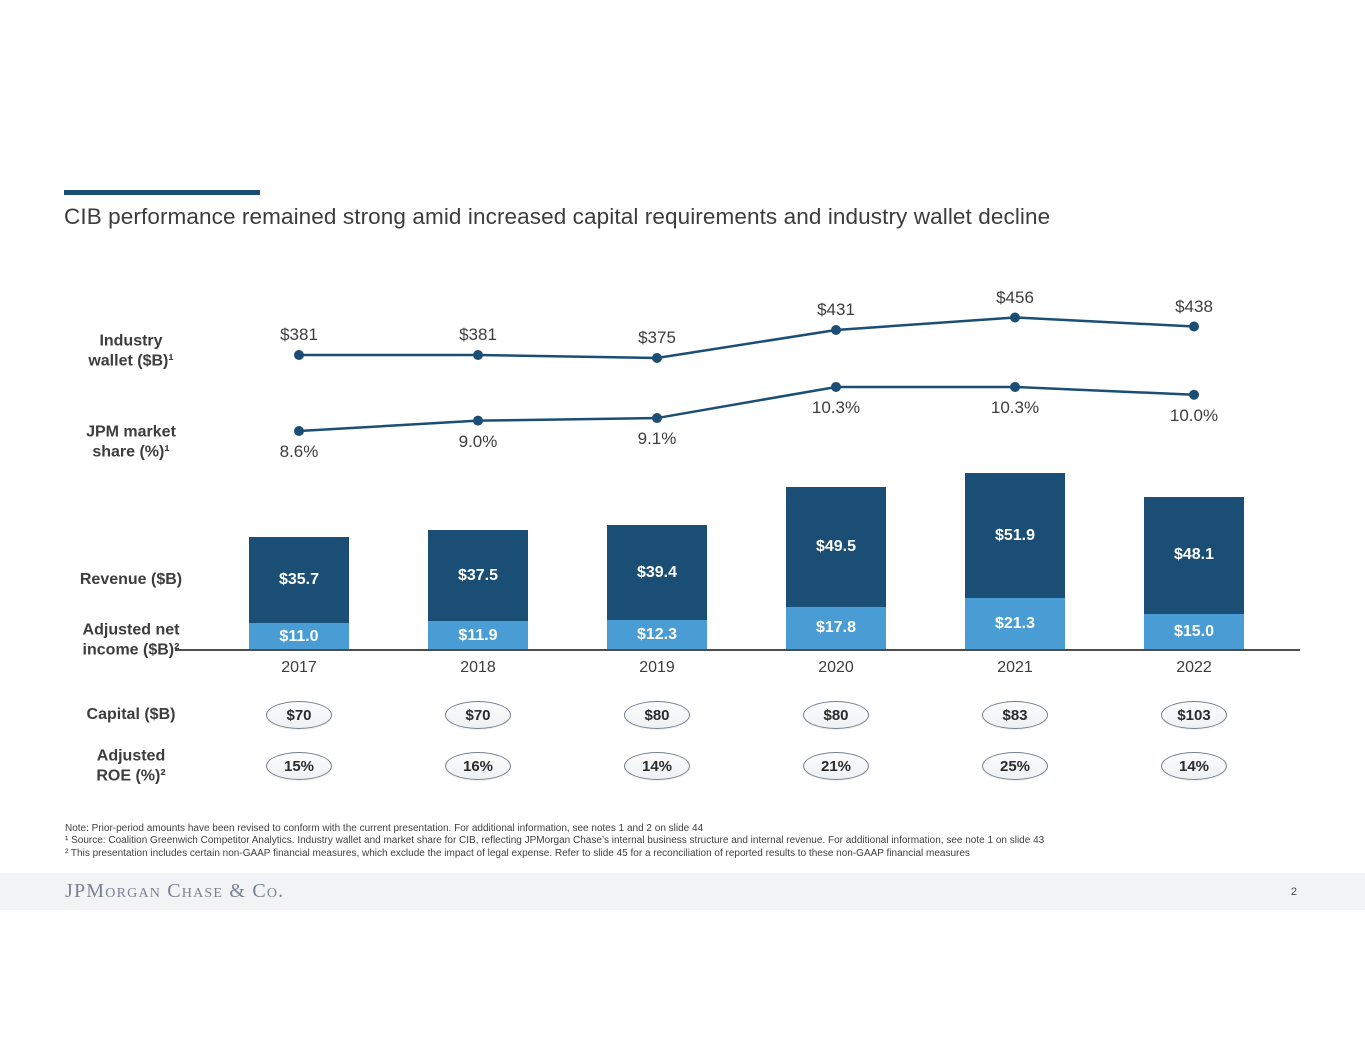  Describe the element at coordinates (1015, 766) in the screenshot. I see `roe-badge: 25%` at that location.